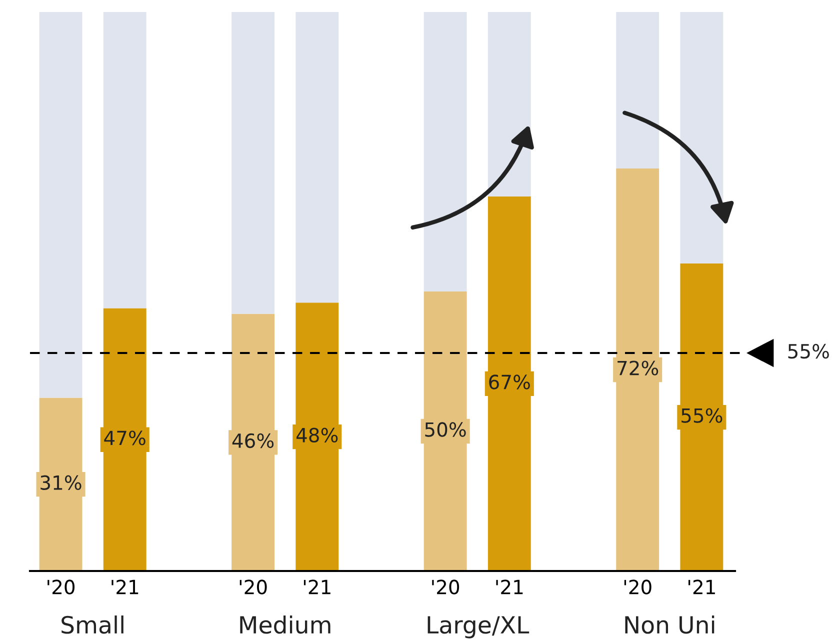 The image size is (835, 644). Describe the element at coordinates (669, 624) in the screenshot. I see `text: Non Uni` at that location.